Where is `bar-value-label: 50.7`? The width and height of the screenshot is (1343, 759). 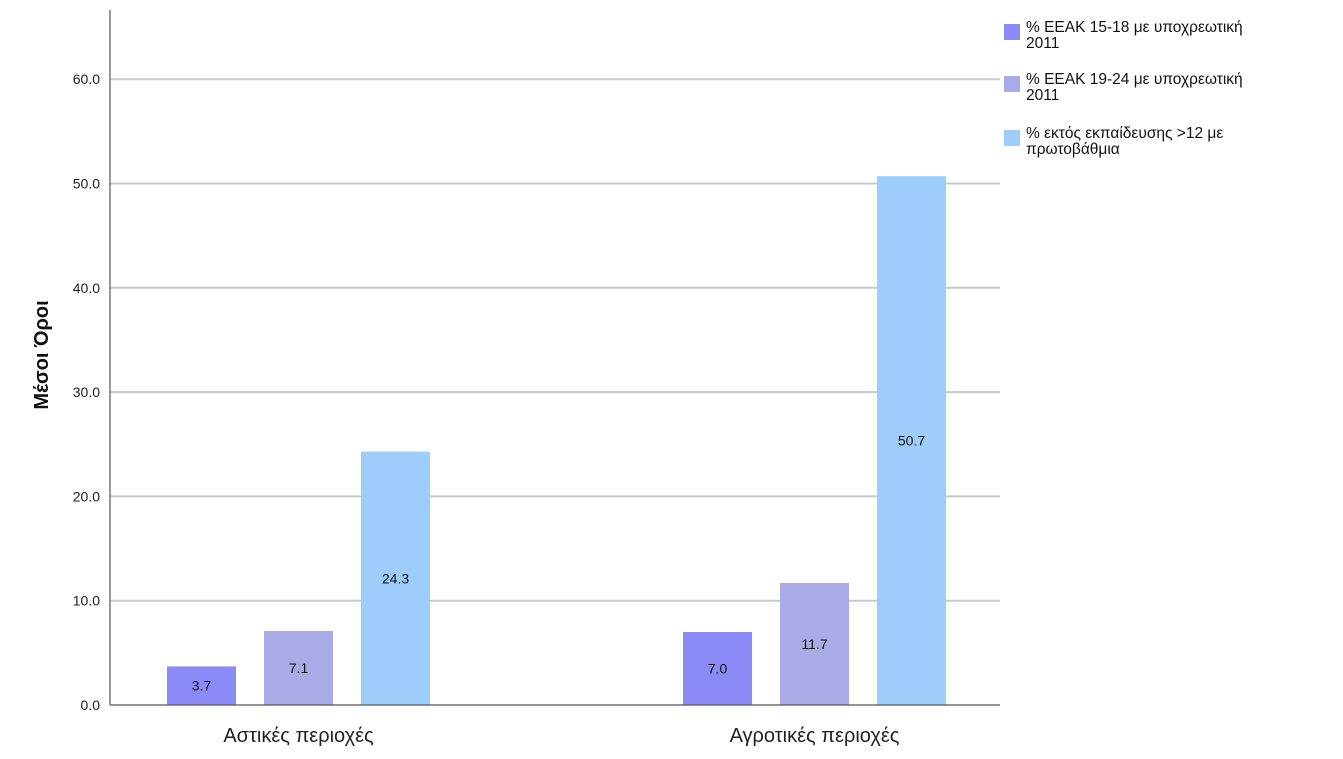 bar-value-label: 50.7 is located at coordinates (911, 441).